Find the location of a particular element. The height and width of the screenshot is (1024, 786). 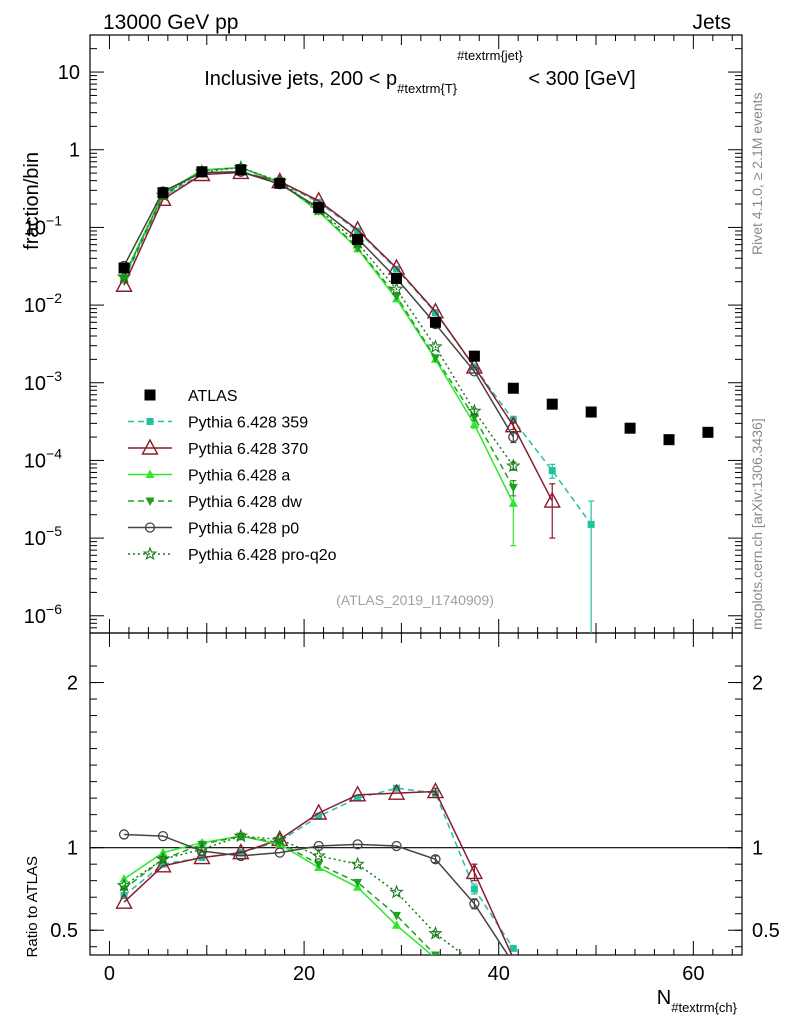

y-tick-label: 10⁻⁵ is located at coordinates (43, 536).